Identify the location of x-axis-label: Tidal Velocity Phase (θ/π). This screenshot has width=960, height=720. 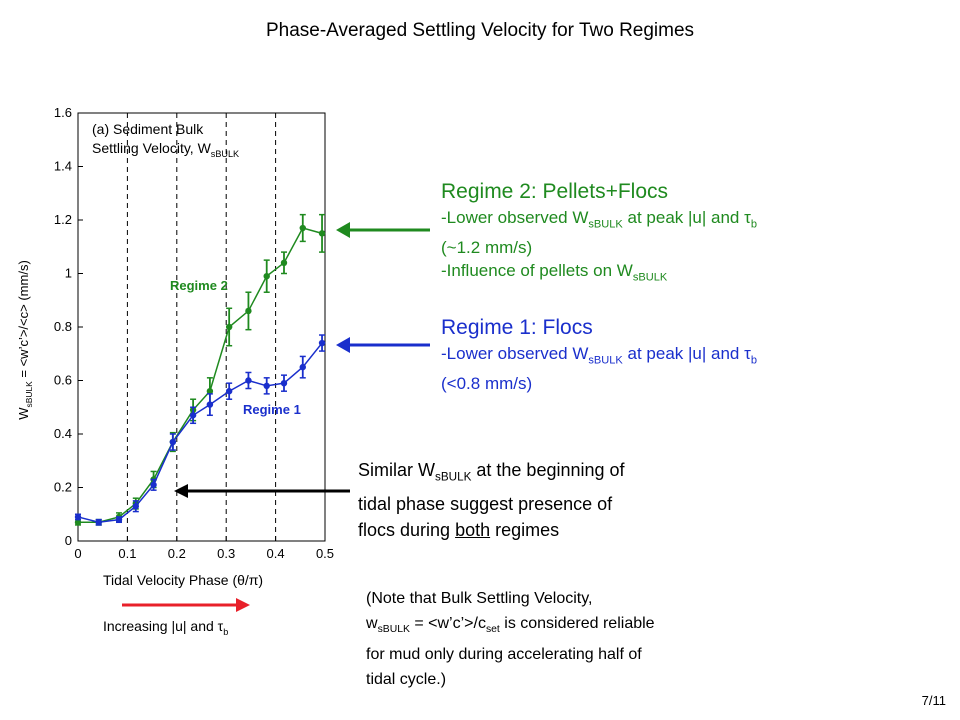
(183, 580).